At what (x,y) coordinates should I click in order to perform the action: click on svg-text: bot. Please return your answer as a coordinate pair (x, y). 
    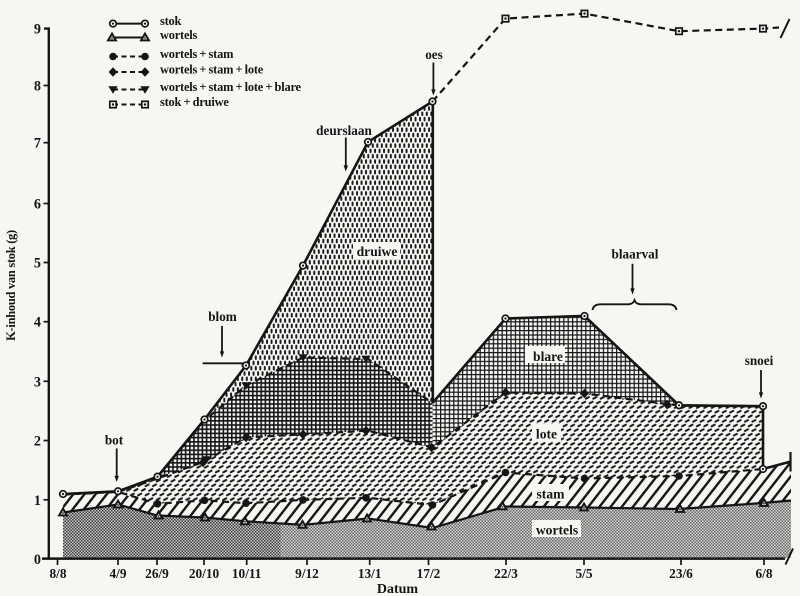
    Looking at the image, I should click on (114, 440).